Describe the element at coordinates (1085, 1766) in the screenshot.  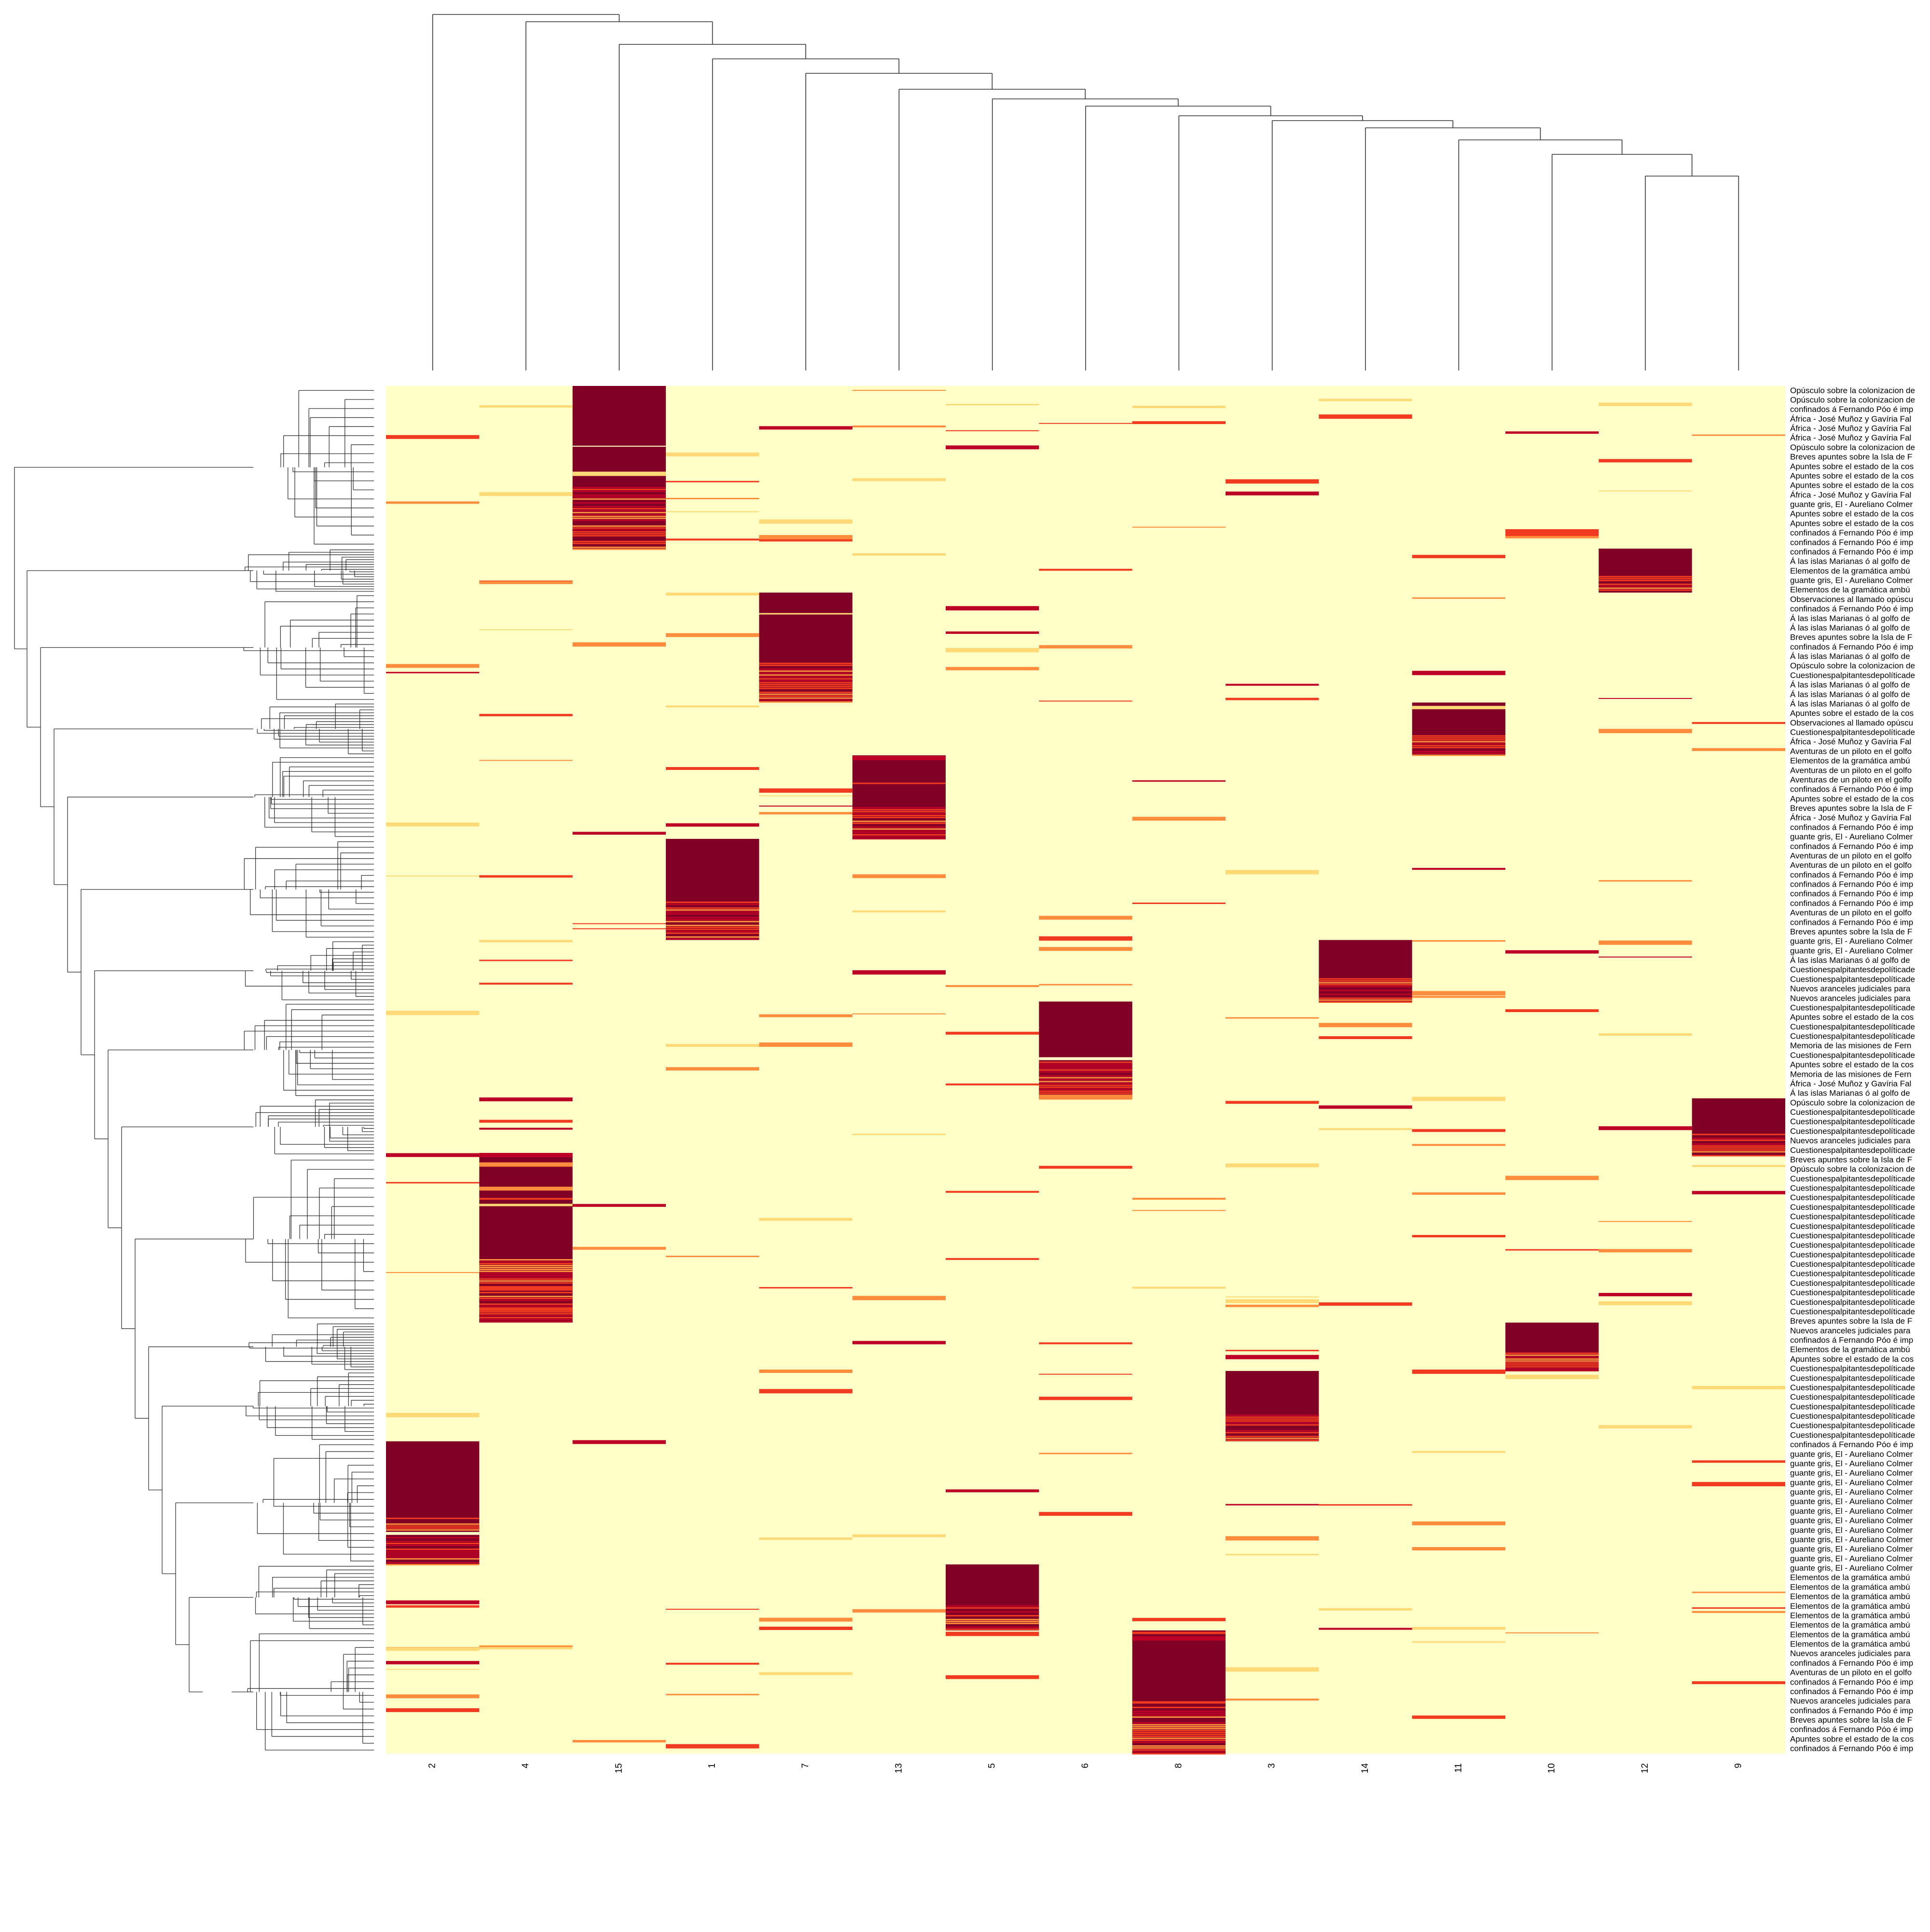
I see `column-label: 6` at that location.